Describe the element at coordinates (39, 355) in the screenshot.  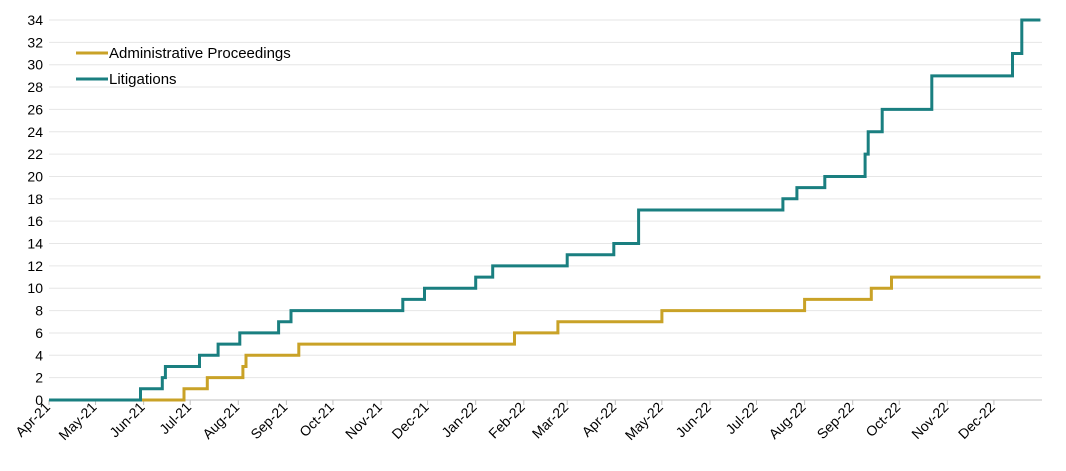
I see `y-tick-label: 4` at that location.